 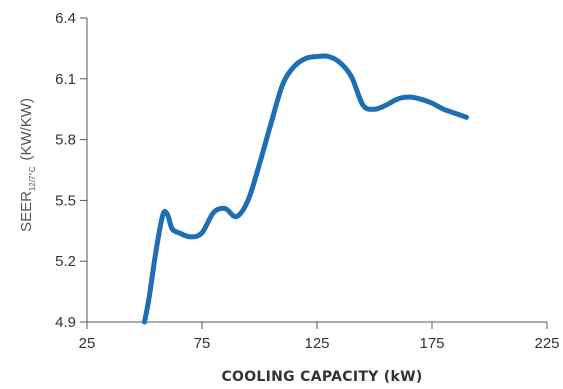 What do you see at coordinates (316, 343) in the screenshot?
I see `x-tick-label: 125` at bounding box center [316, 343].